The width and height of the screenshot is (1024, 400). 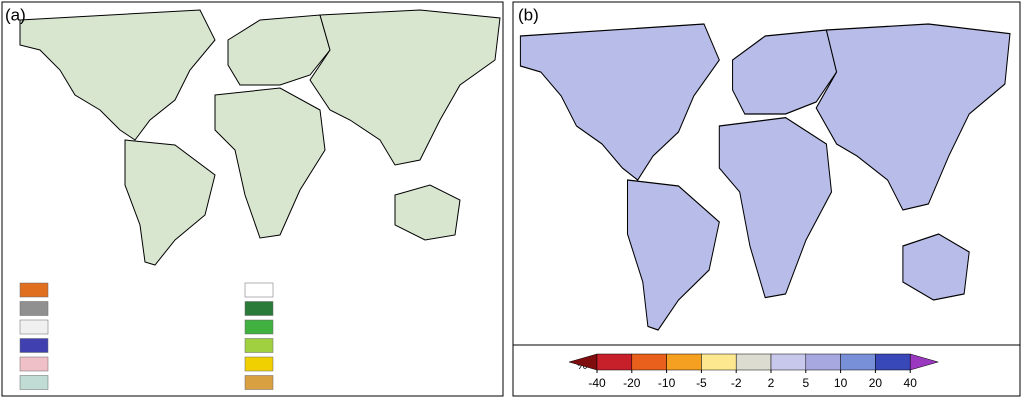 I want to click on panel-label: (a), so click(x=15, y=14).